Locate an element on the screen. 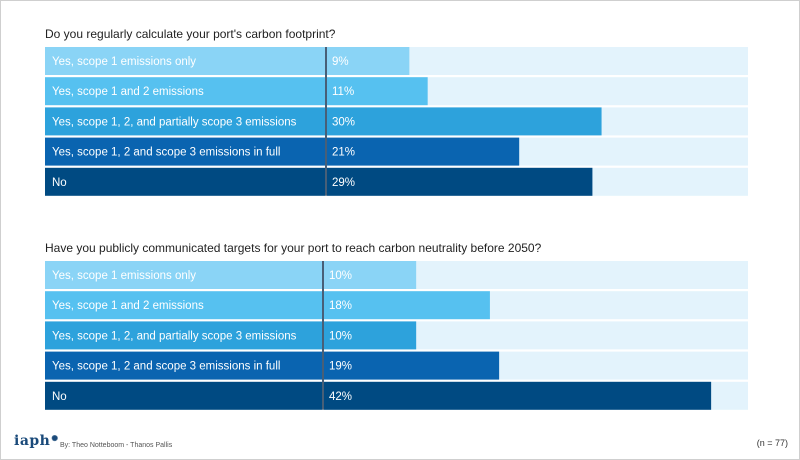 The image size is (800, 460). chart-1-row: Yes, scope 1 emissions only 9% is located at coordinates (396, 61).